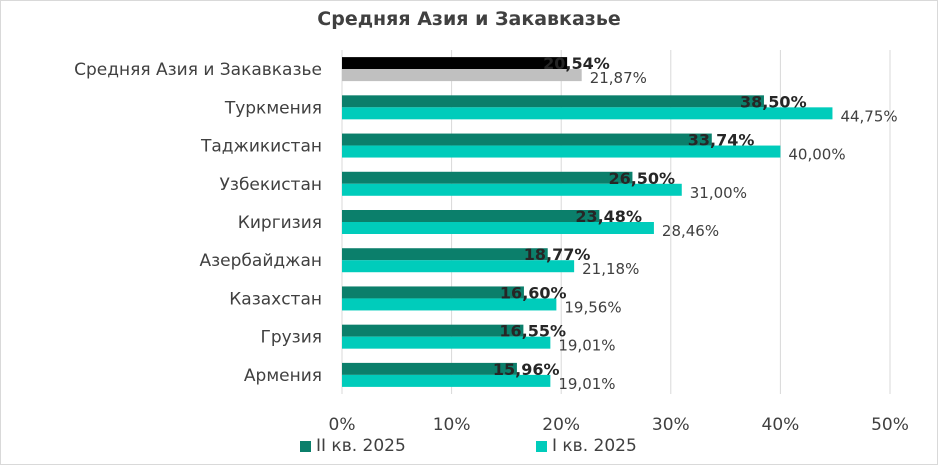 The image size is (938, 465). What do you see at coordinates (280, 223) in the screenshot?
I see `category-label-4: Киргизия` at bounding box center [280, 223].